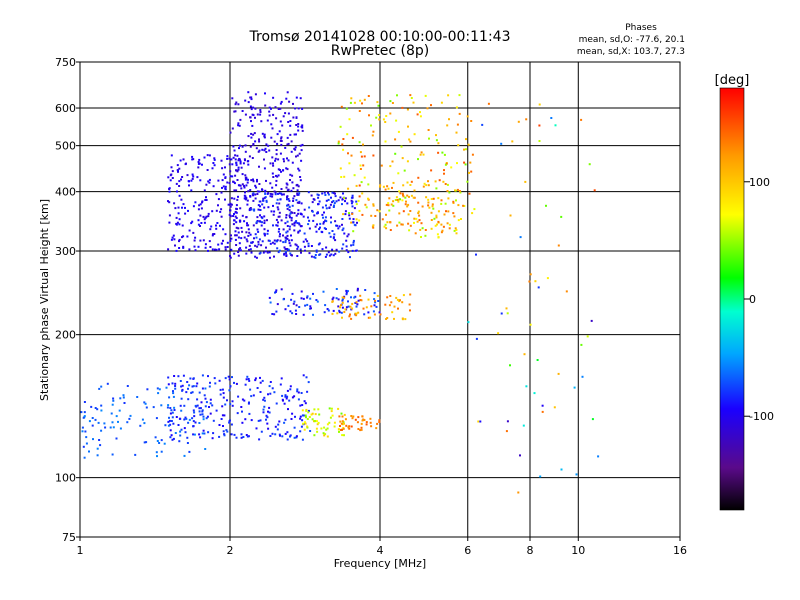  Describe the element at coordinates (761, 416) in the screenshot. I see `colorbar-tick-label: -100` at that location.